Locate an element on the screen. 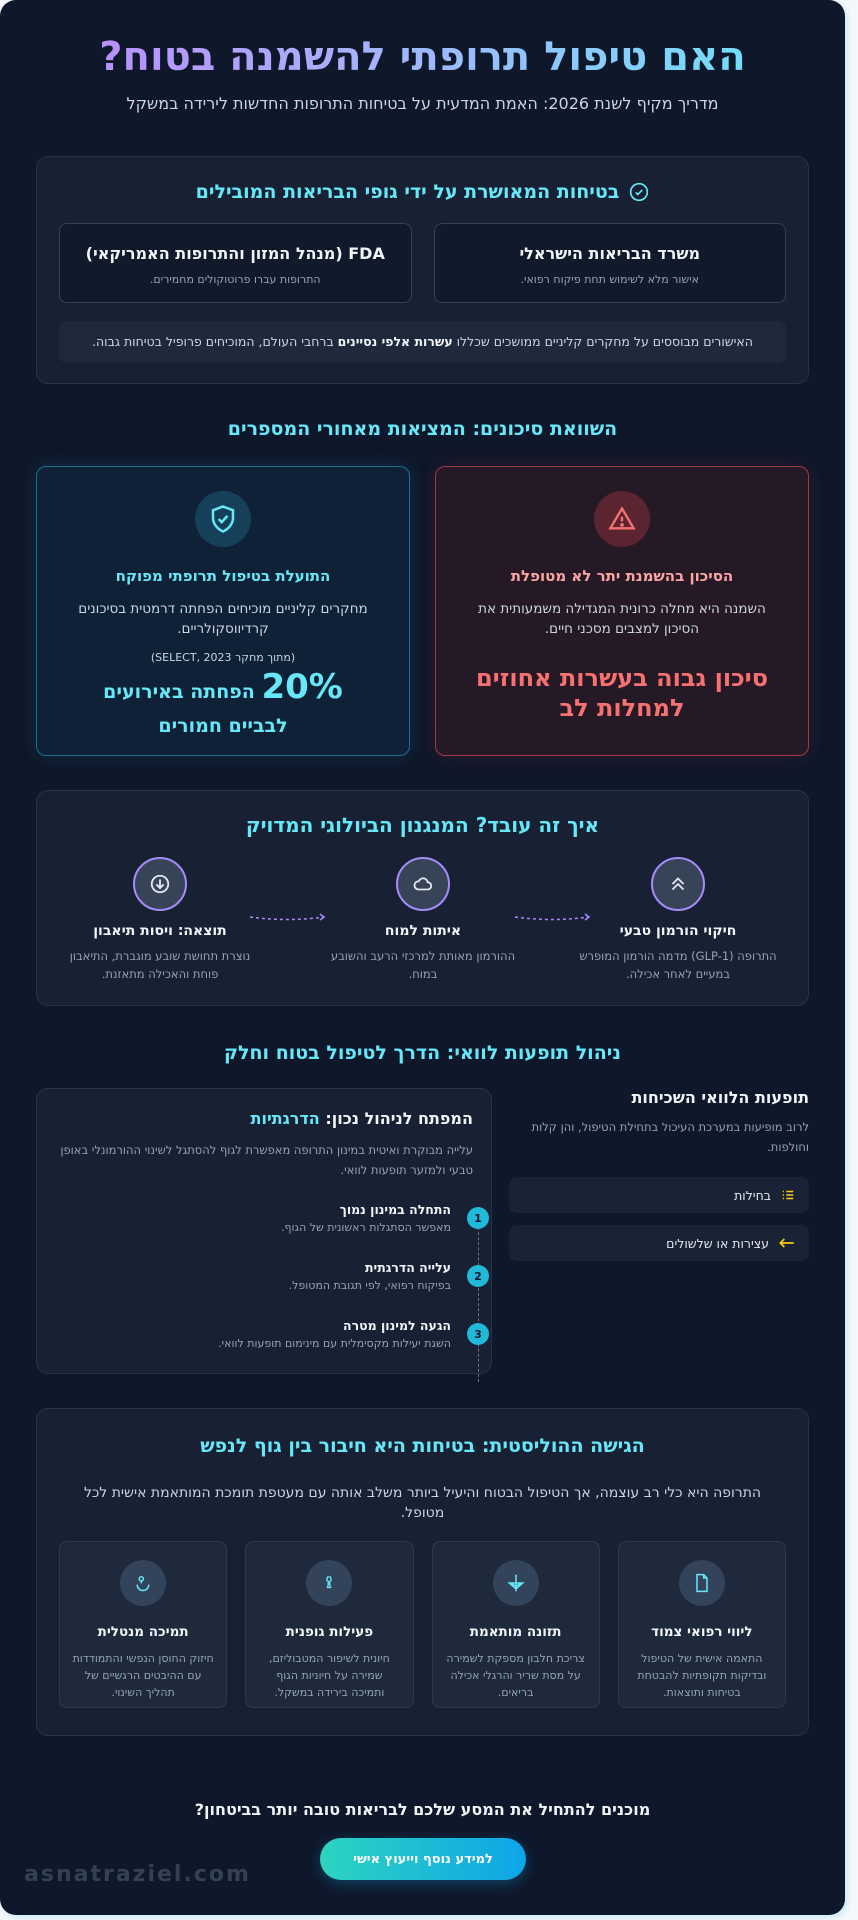 The height and width of the screenshot is (1920, 858). step-number-badge: 1 is located at coordinates (478, 1218).